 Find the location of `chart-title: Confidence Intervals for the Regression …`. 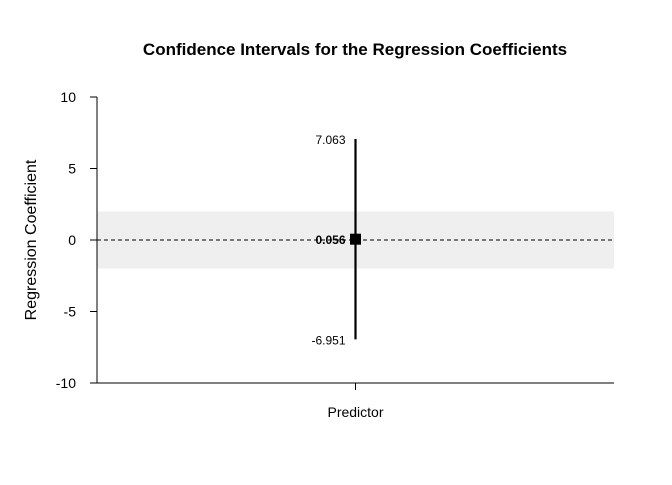

chart-title: Confidence Intervals for the Regression … is located at coordinates (355, 49).